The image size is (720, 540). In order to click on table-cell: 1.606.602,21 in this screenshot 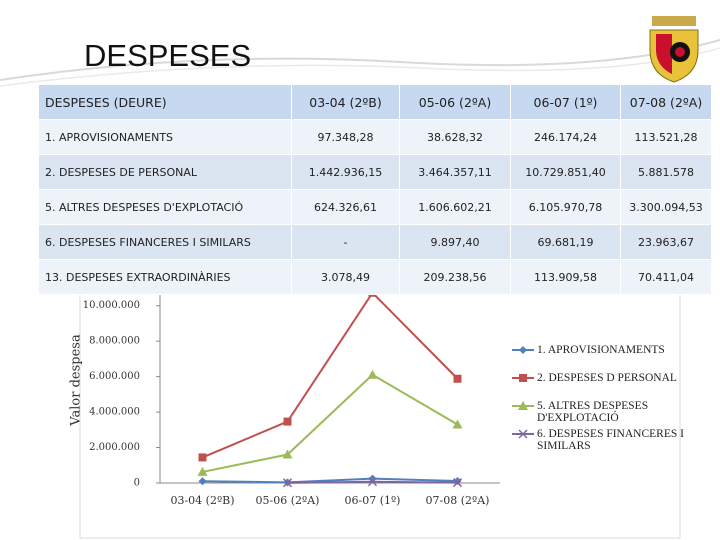, I will do `click(455, 207)`.